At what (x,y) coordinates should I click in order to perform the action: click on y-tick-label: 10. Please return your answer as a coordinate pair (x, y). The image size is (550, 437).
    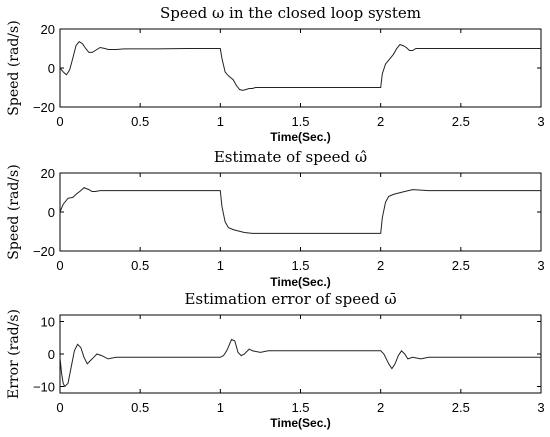
    Looking at the image, I should click on (48, 322).